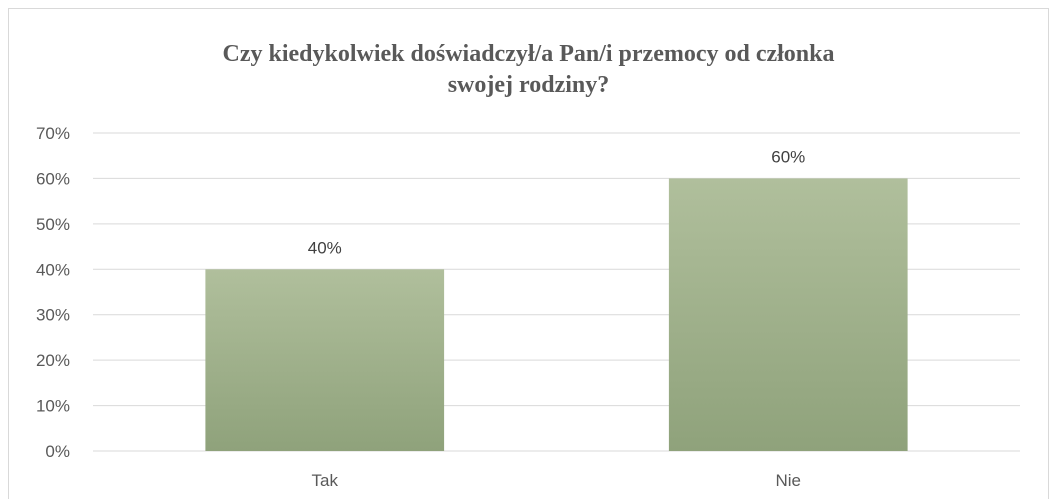 The height and width of the screenshot is (499, 1057). Describe the element at coordinates (57, 451) in the screenshot. I see `y-tick-label: 0%` at that location.